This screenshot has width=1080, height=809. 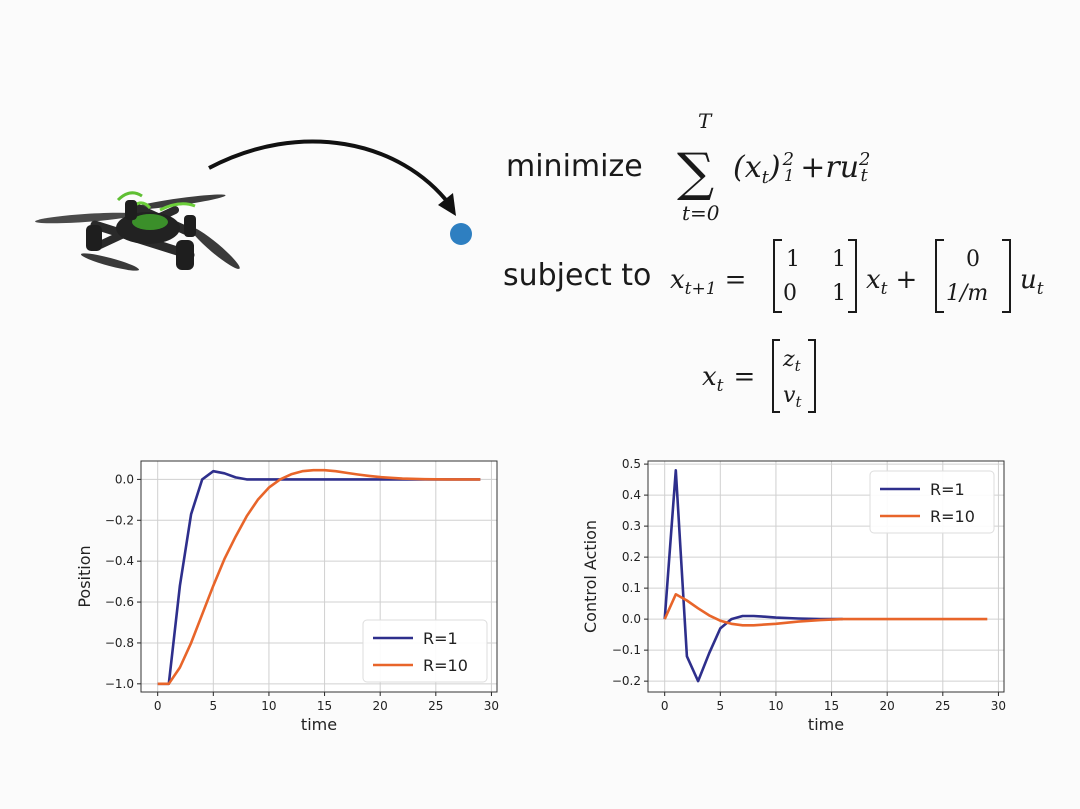 What do you see at coordinates (708, 282) in the screenshot?
I see `constraint-lhs: xt+1 =` at bounding box center [708, 282].